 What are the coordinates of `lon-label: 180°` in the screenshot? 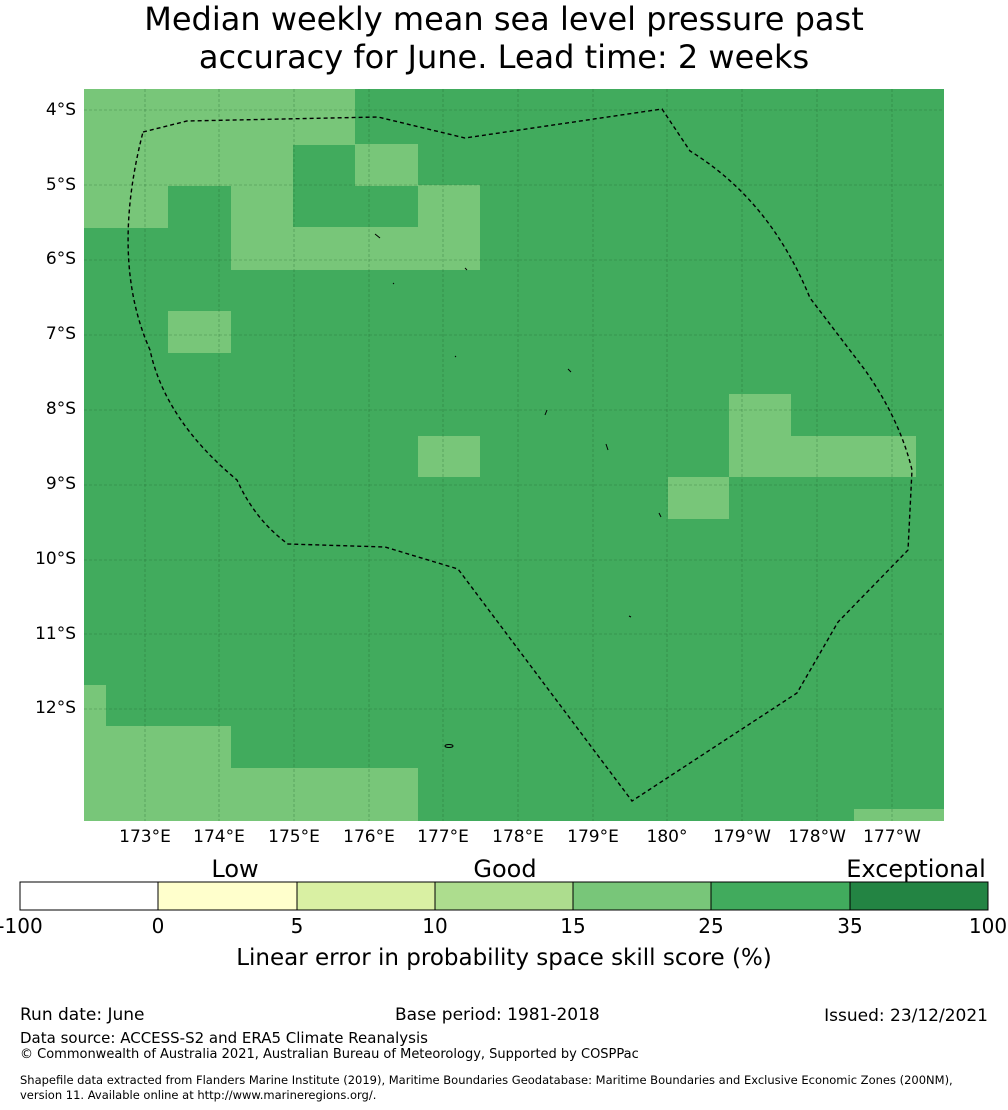 It's located at (667, 837).